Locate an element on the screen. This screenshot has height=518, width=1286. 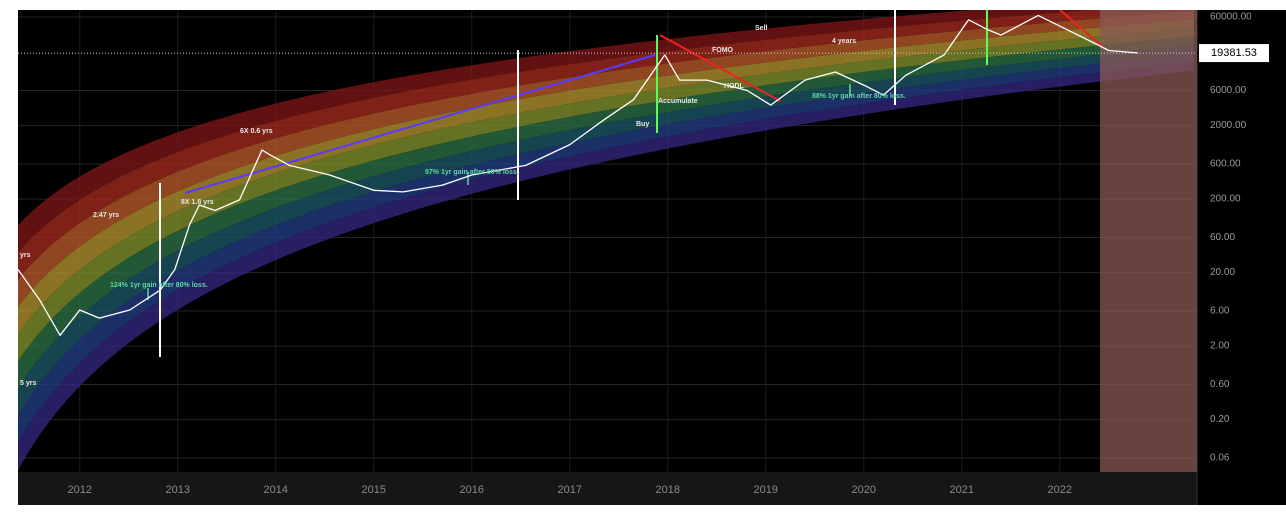
y-tick-label: 0.06 is located at coordinates (1220, 458).